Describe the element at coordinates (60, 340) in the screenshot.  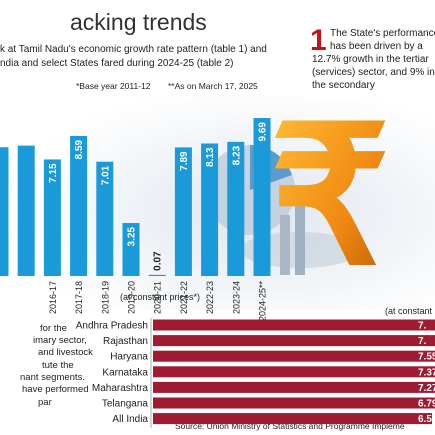
I see `side-text: imary sector,` at that location.